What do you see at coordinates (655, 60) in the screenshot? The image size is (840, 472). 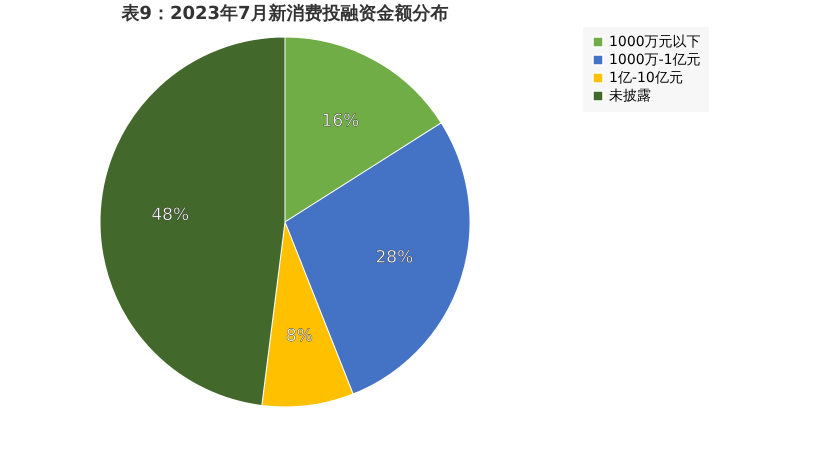 I see `legend-label: 1000万-1亿元` at bounding box center [655, 60].